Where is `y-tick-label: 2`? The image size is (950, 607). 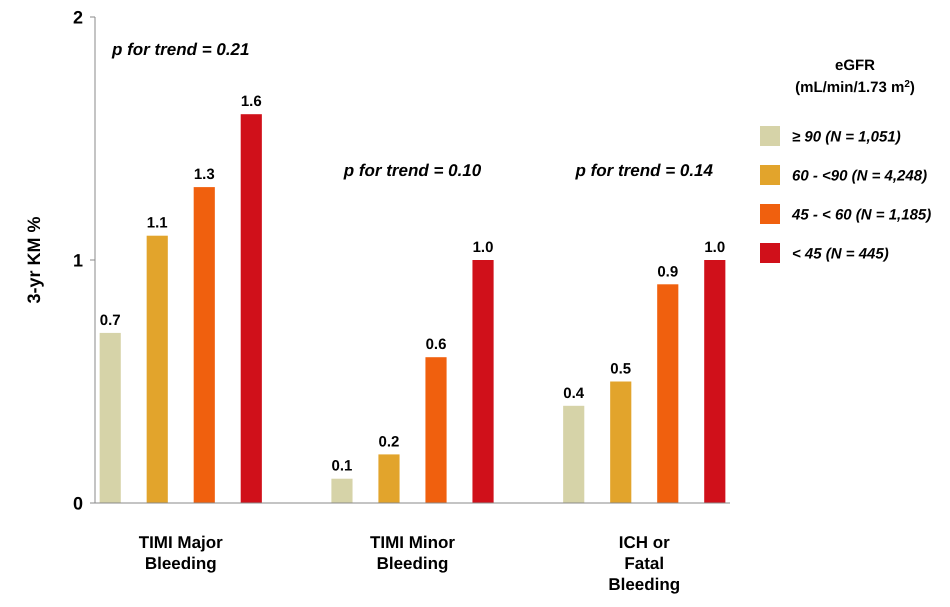
y-tick-label: 2 is located at coordinates (77, 17).